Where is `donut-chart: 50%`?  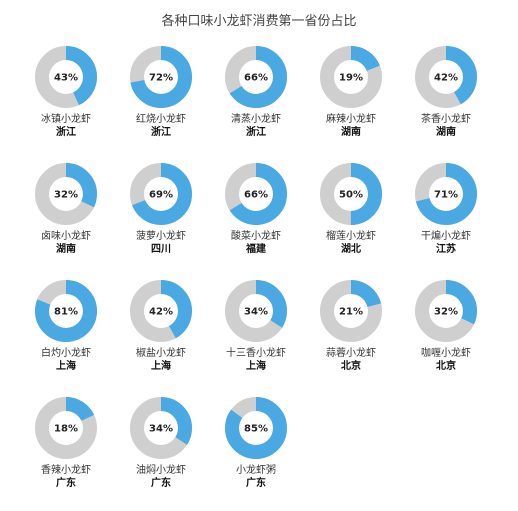
donut-chart: 50% is located at coordinates (351, 194).